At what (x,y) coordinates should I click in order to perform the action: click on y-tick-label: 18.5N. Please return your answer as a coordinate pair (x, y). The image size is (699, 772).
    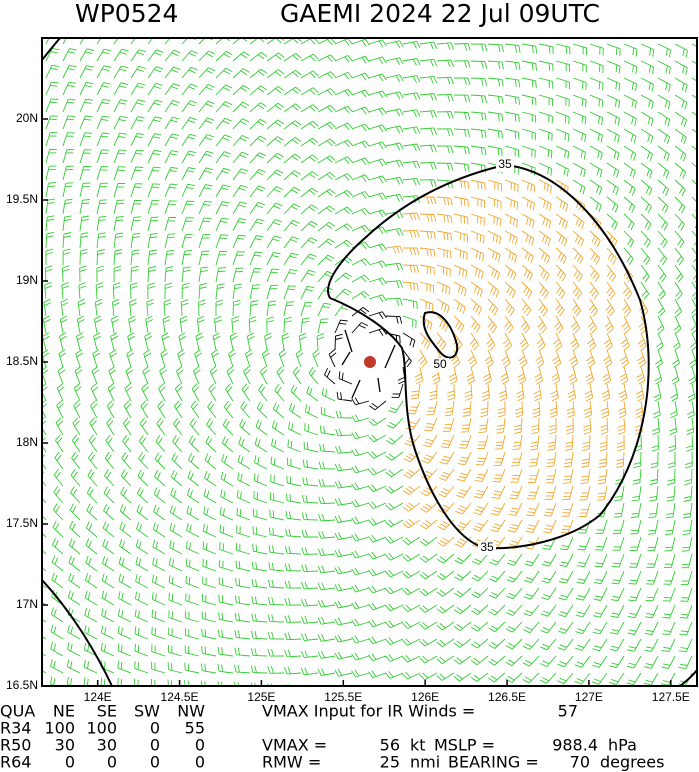
    Looking at the image, I should click on (22, 361).